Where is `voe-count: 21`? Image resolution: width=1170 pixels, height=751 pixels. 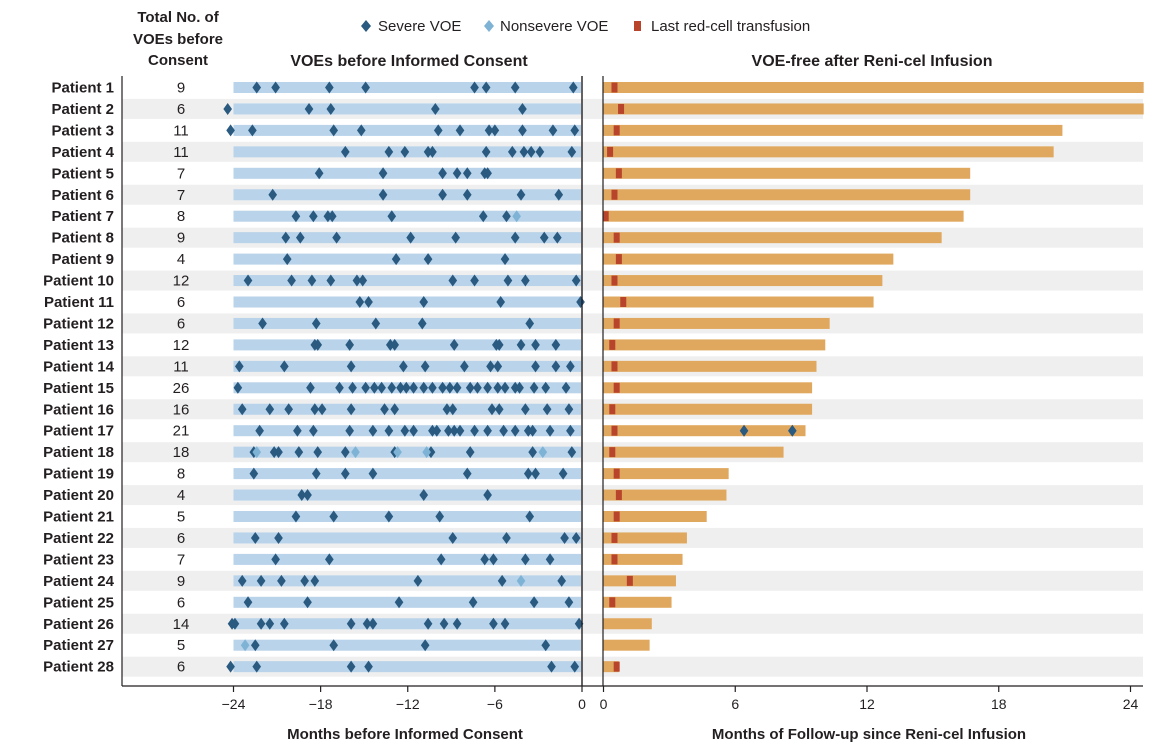 voe-count: 21 is located at coordinates (181, 431).